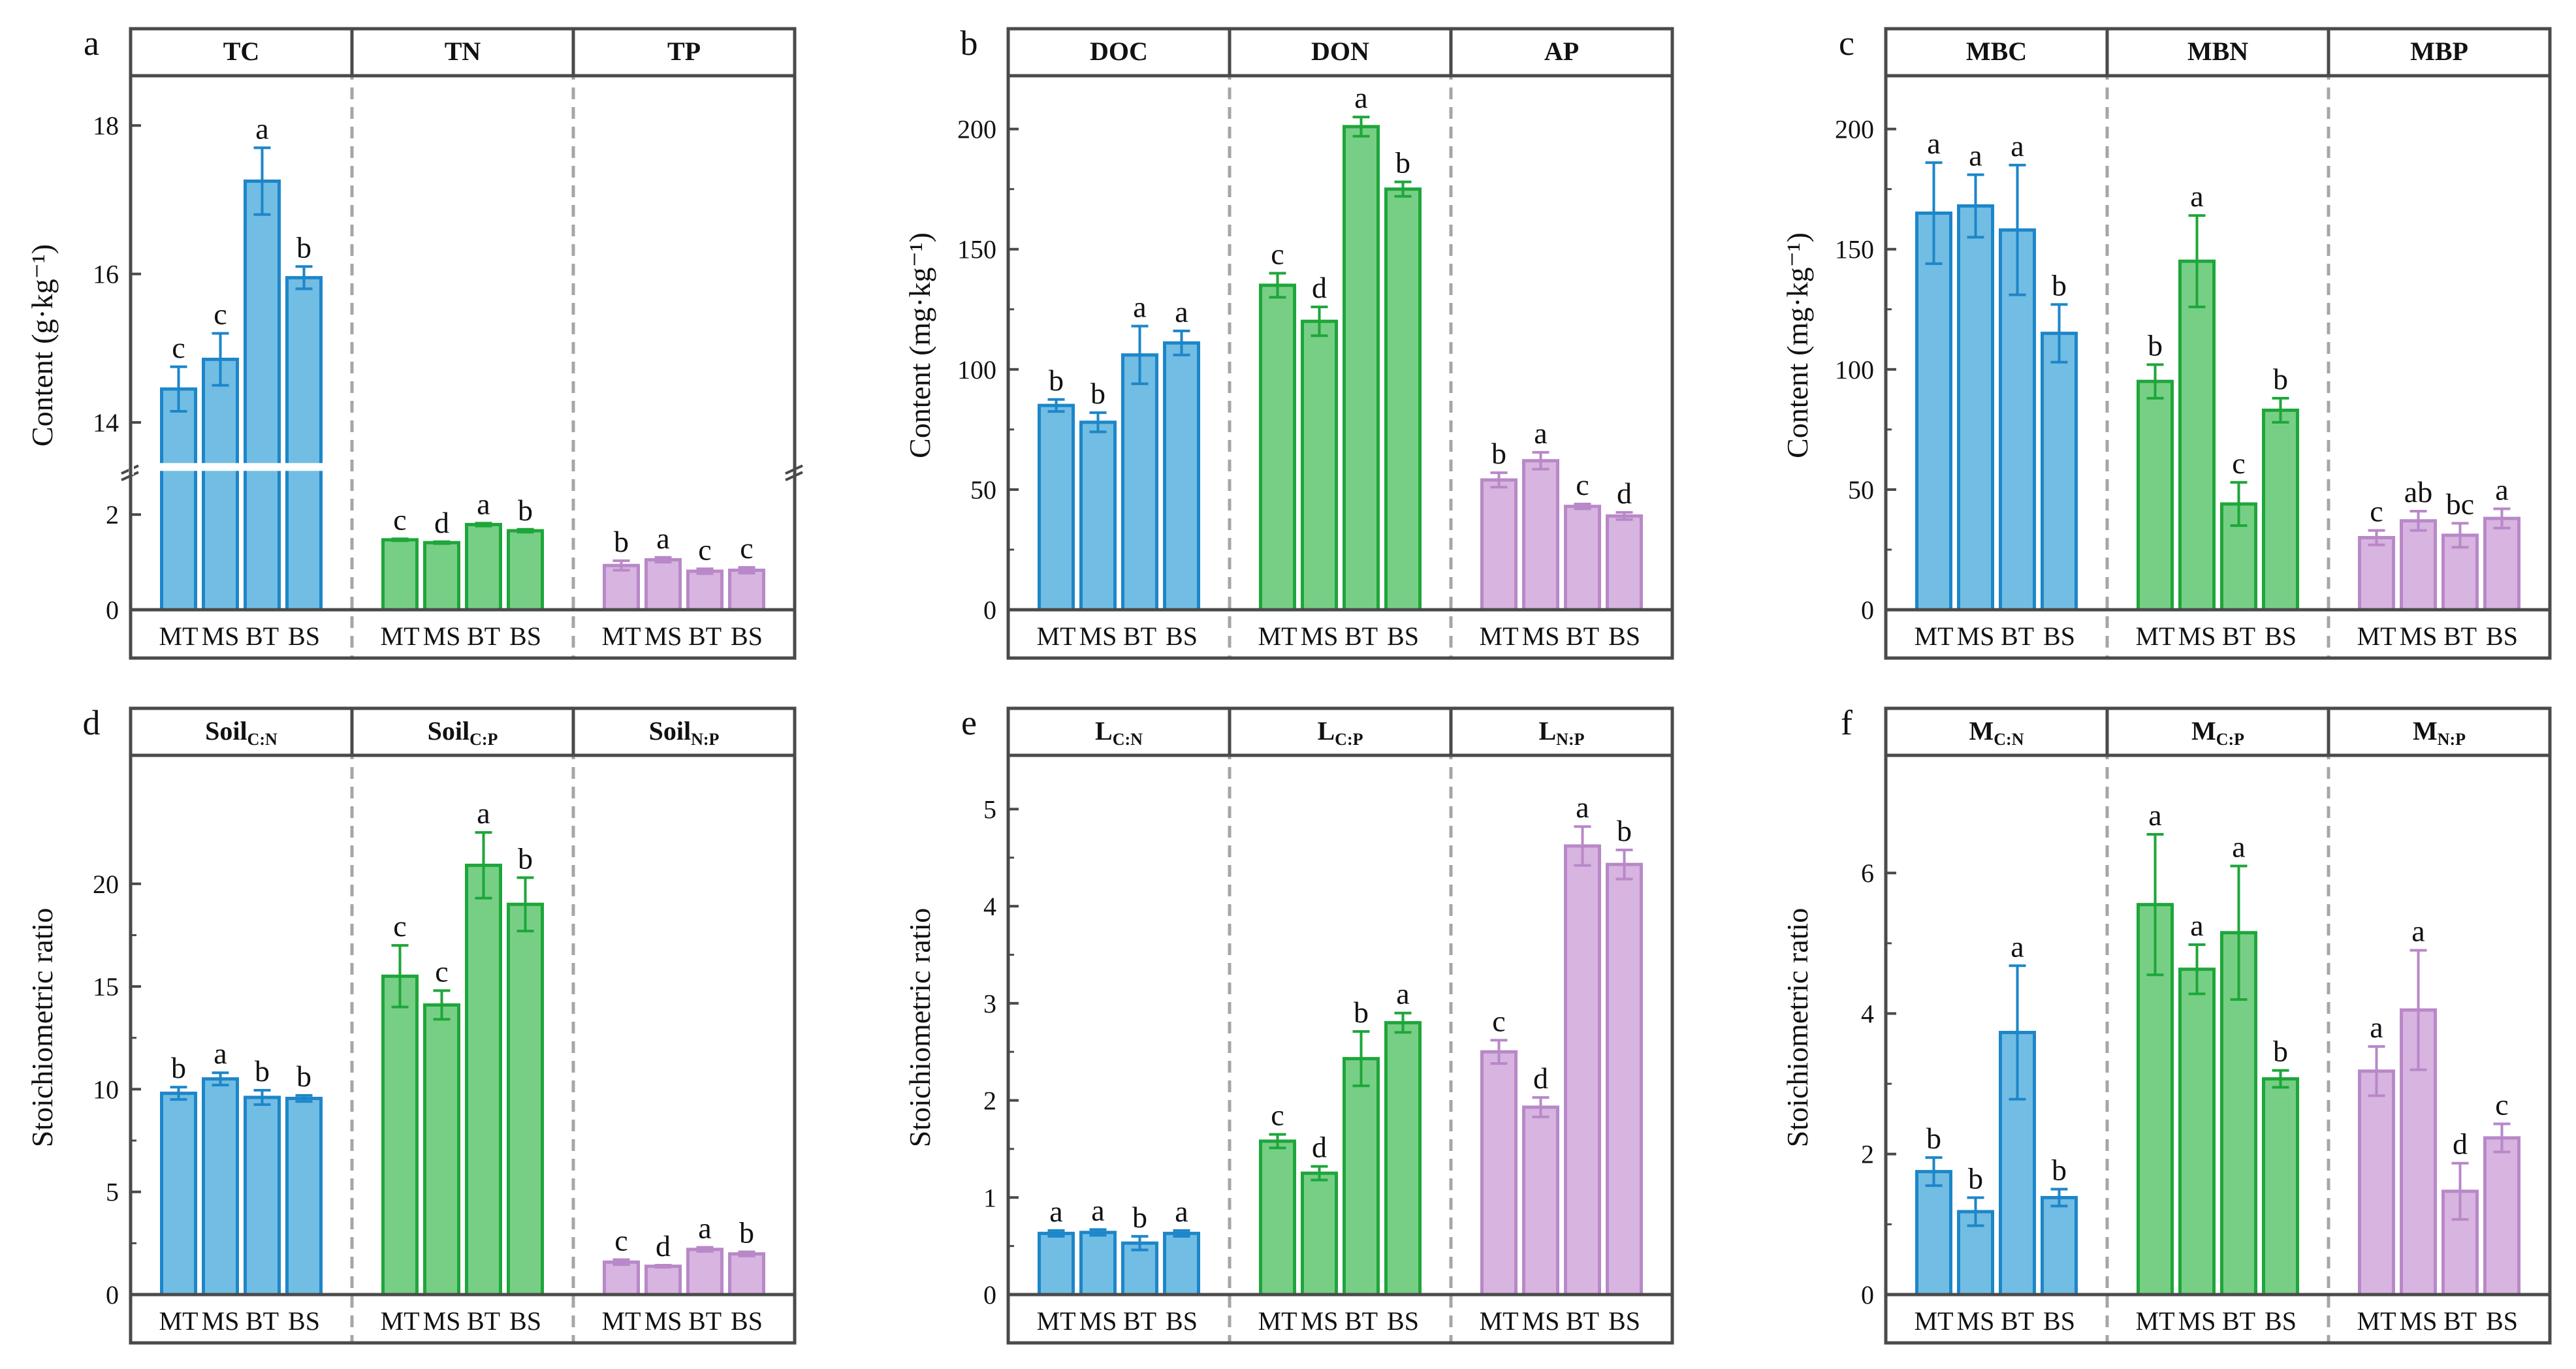 This screenshot has width=2576, height=1369. I want to click on section-title-name: TP, so click(684, 51).